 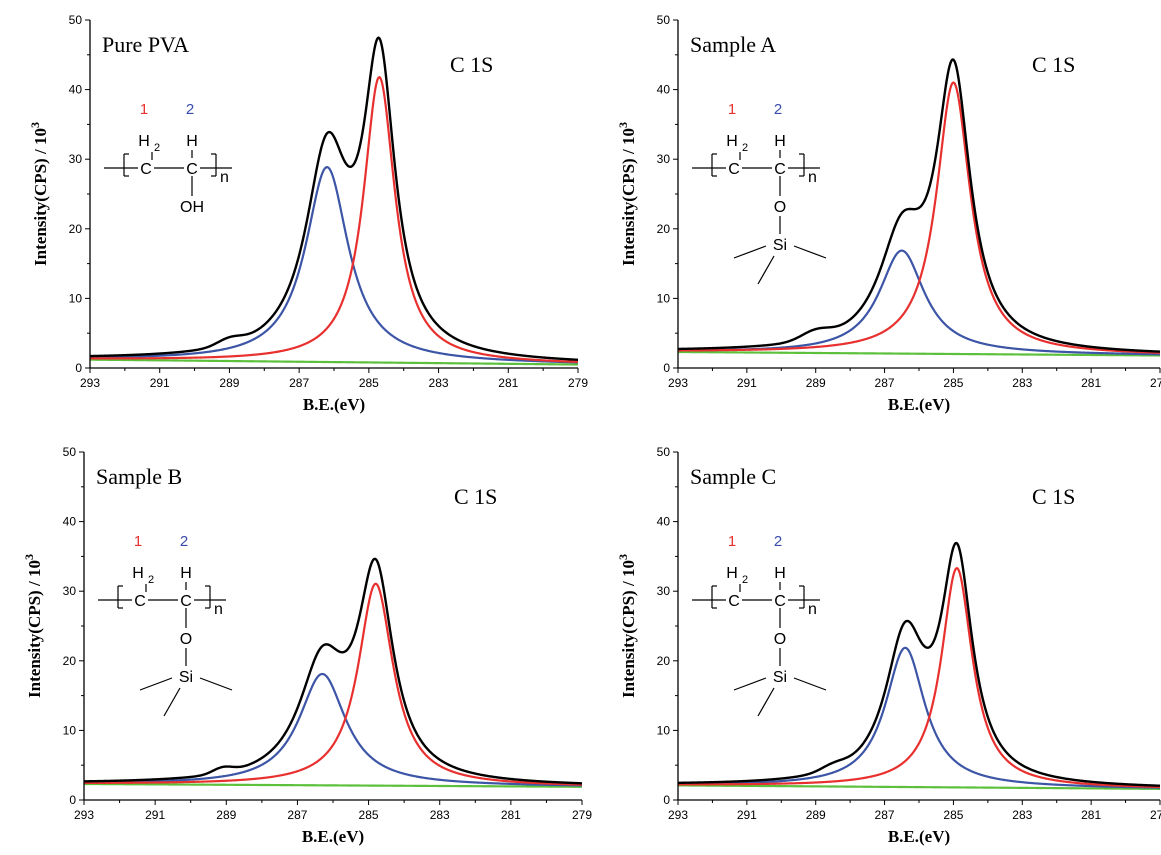 What do you see at coordinates (733, 476) in the screenshot?
I see `panel-title: Sample C` at bounding box center [733, 476].